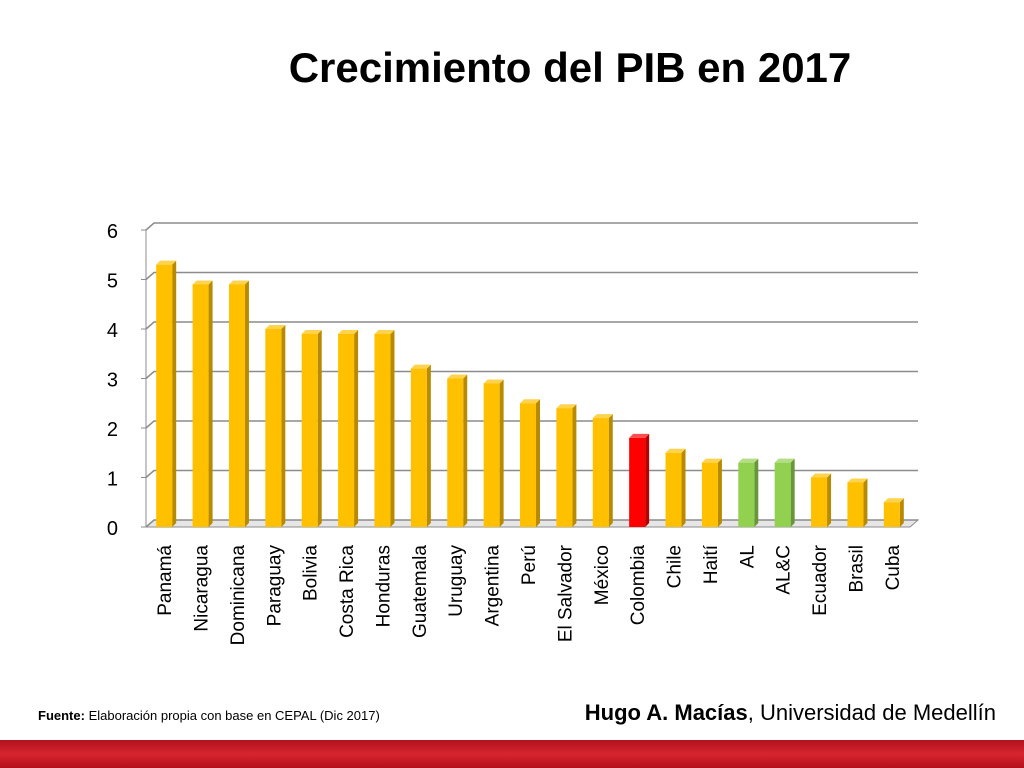 The height and width of the screenshot is (768, 1024). I want to click on y-tick-label: 5, so click(112, 282).